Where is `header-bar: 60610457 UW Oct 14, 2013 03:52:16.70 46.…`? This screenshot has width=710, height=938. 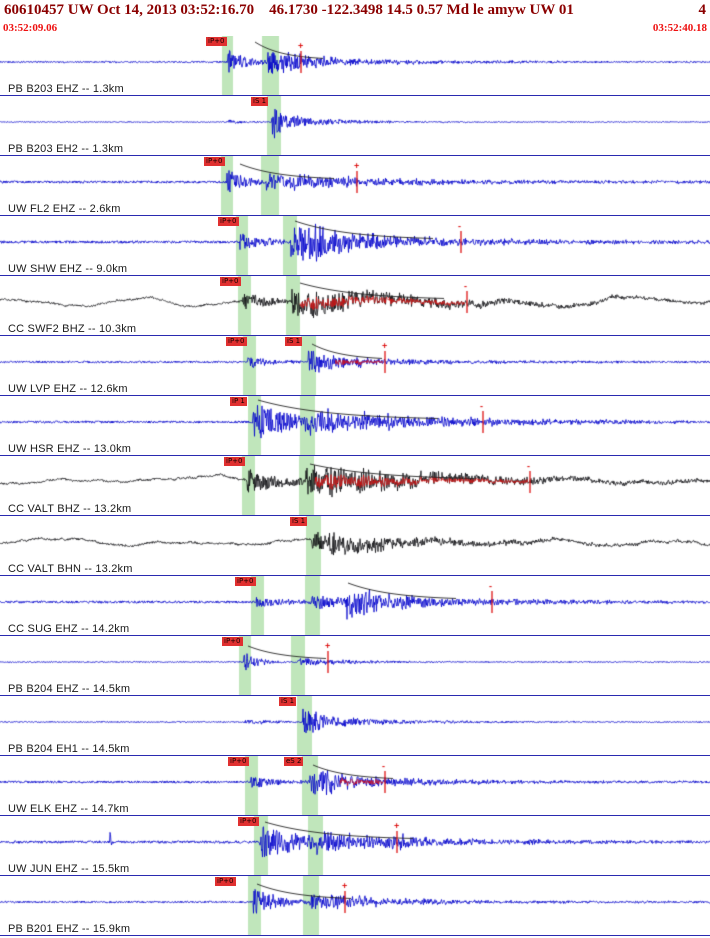
header-bar: 60610457 UW Oct 14, 2013 03:52:16.70 46.… is located at coordinates (355, 10).